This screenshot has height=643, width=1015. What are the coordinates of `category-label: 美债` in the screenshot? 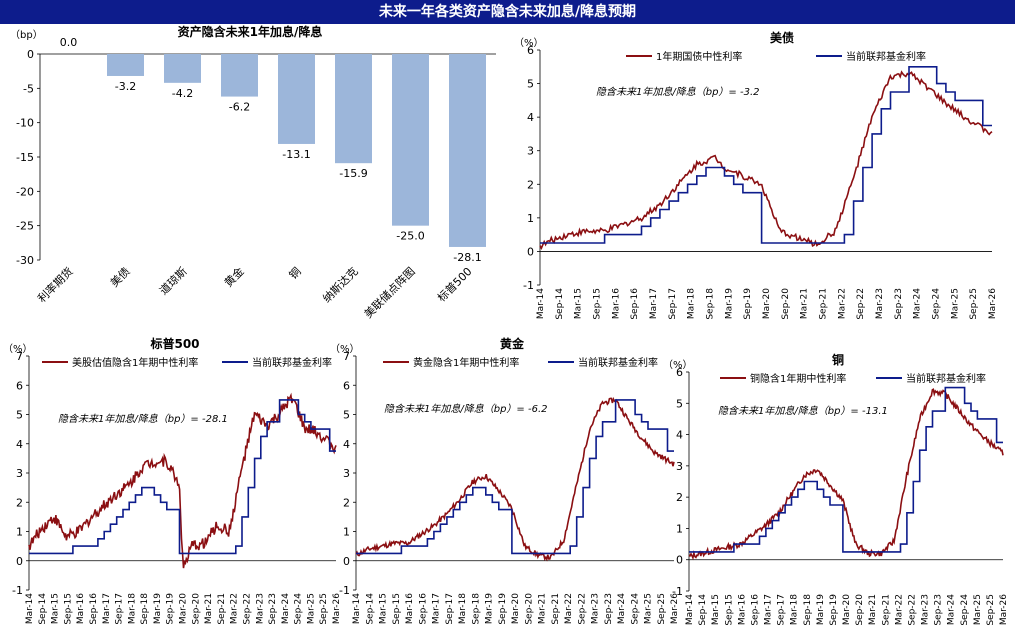 It's located at (119, 276).